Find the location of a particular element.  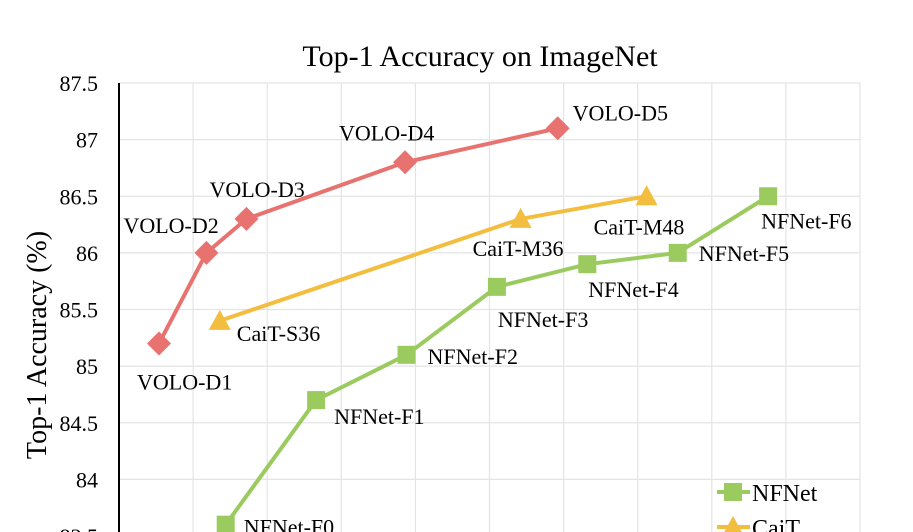

point-label: NFNet-F1 is located at coordinates (379, 416).